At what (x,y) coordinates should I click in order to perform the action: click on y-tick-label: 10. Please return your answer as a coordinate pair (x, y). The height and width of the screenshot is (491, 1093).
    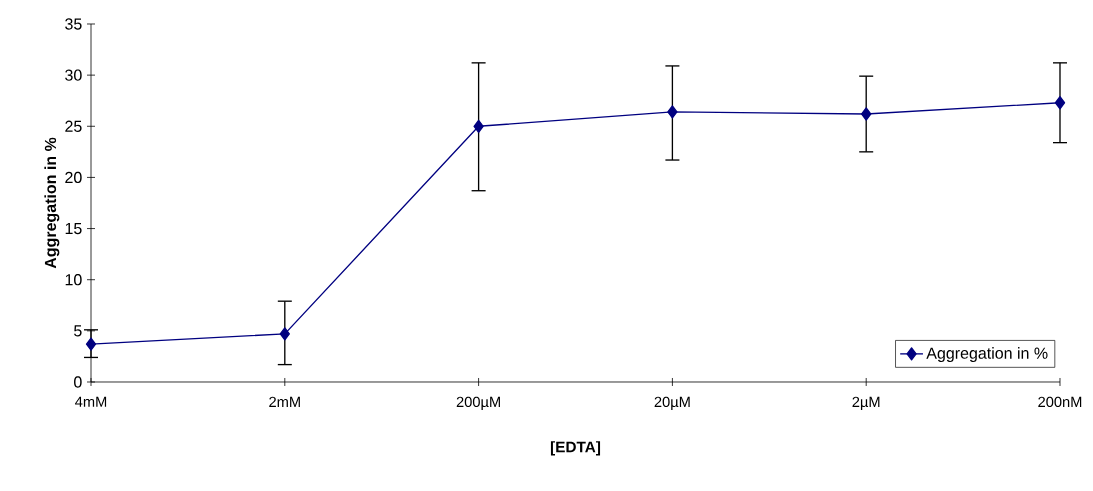
    Looking at the image, I should click on (73, 280).